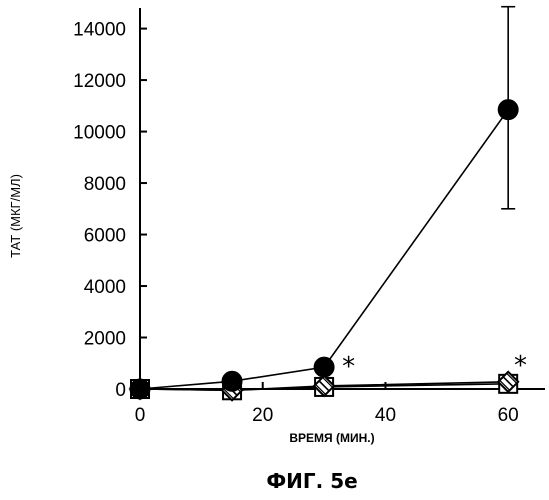 The image size is (549, 500). I want to click on x-tick-label: 20, so click(262, 415).